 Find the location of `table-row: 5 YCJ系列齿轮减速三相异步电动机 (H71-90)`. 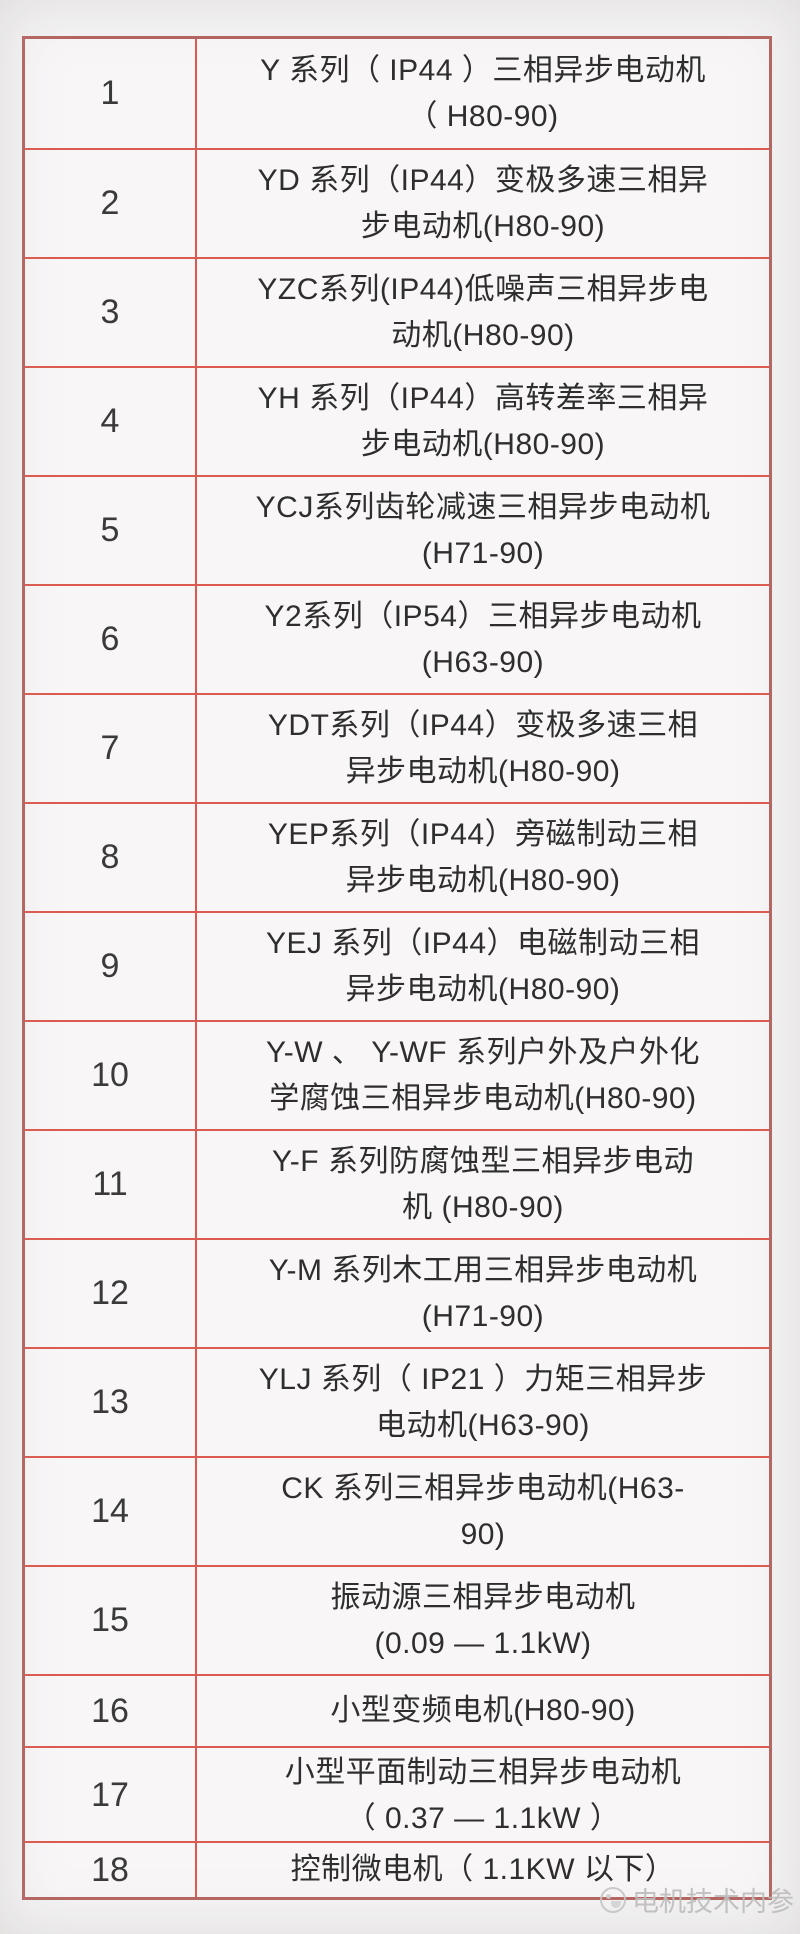

table-row: 5 YCJ系列齿轮减速三相异步电动机 (H71-90) is located at coordinates (397, 529).